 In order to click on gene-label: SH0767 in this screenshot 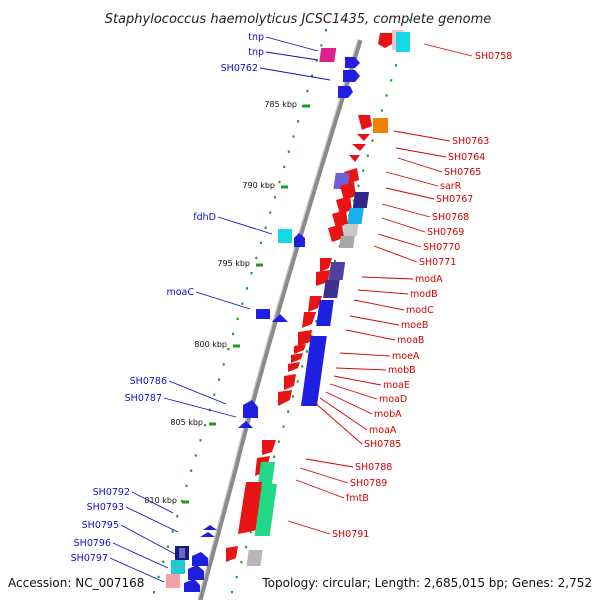, I will do `click(454, 199)`.